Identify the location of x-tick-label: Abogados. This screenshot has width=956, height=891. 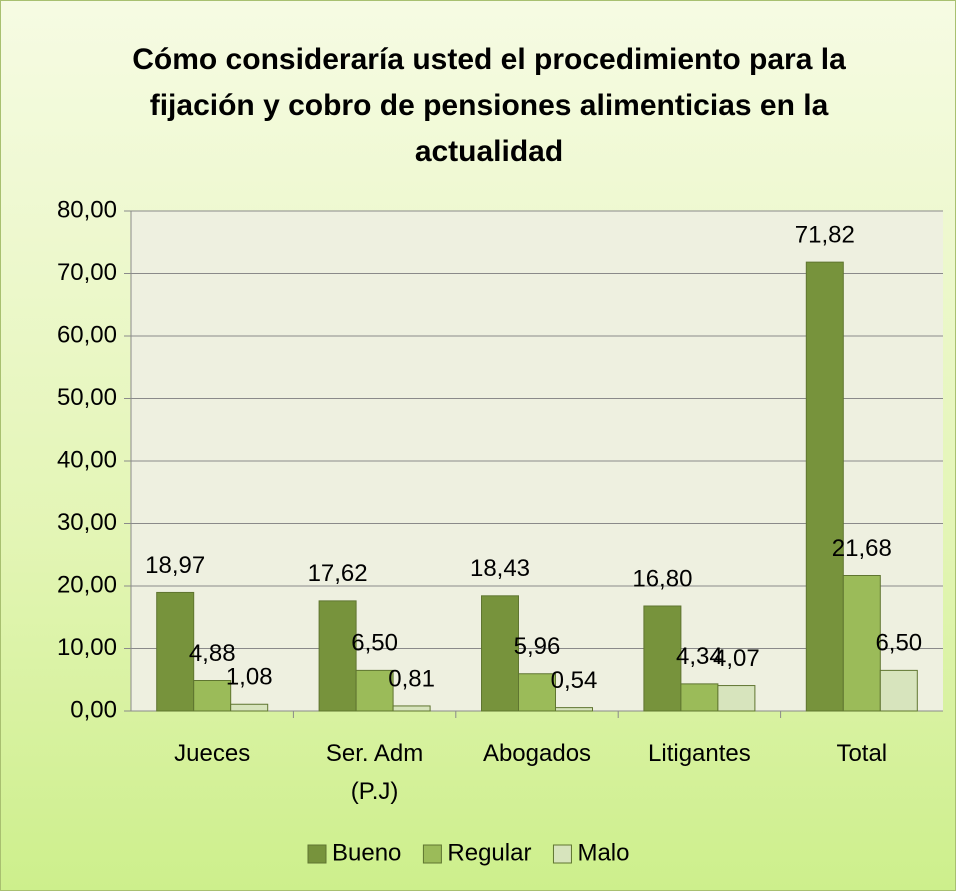
(537, 753).